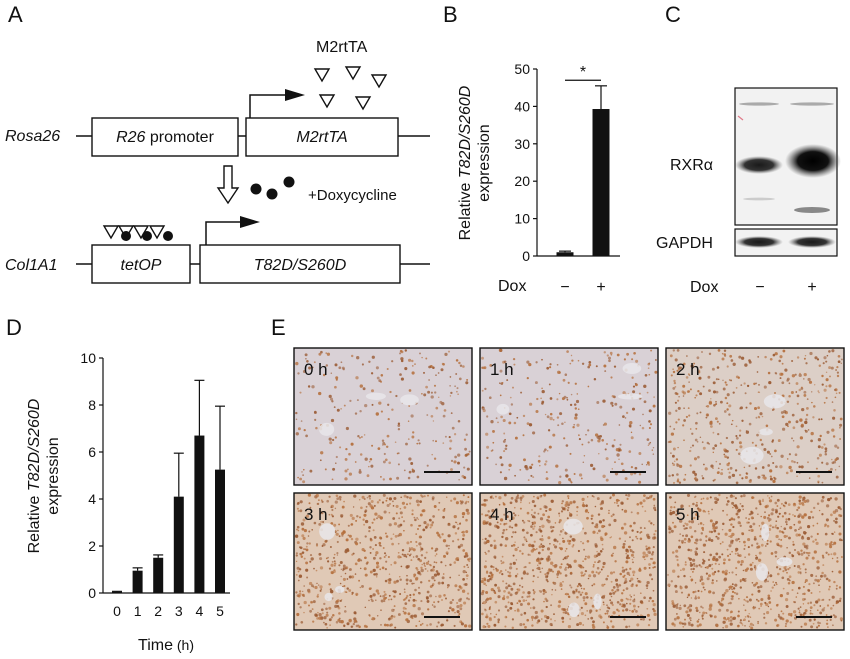  Describe the element at coordinates (484, 162) in the screenshot. I see `chart-b-ylabel-line2: expression` at that location.